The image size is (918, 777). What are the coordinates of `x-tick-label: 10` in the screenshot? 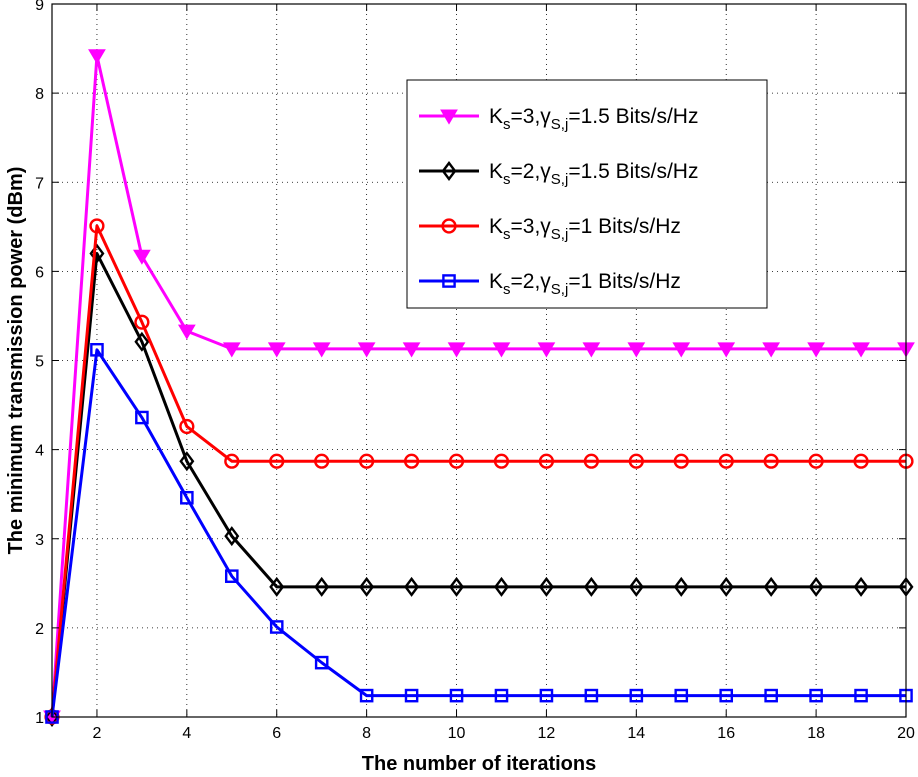 It's located at (457, 733).